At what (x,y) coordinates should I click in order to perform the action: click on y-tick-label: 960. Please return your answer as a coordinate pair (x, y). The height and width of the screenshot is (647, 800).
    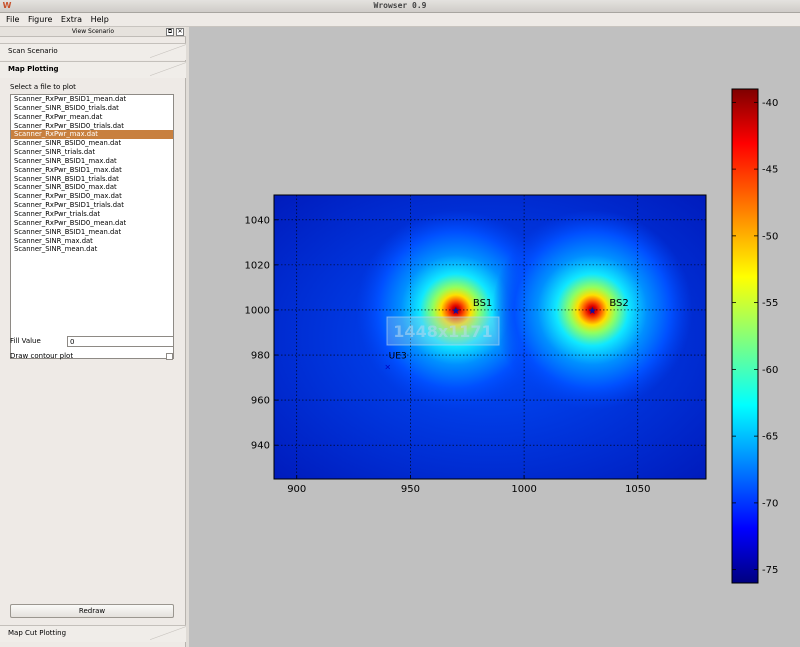
    Looking at the image, I should click on (260, 401).